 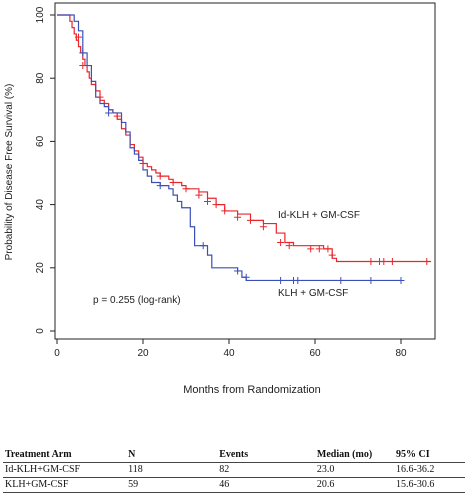 What do you see at coordinates (40, 268) in the screenshot?
I see `y-tick-label: 20` at bounding box center [40, 268].